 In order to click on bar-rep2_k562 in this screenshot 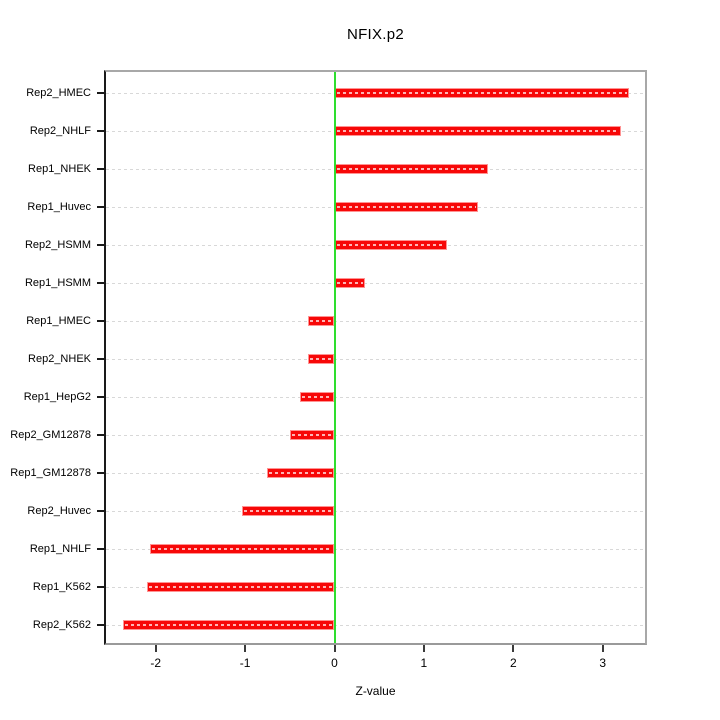, I will do `click(228, 624)`.